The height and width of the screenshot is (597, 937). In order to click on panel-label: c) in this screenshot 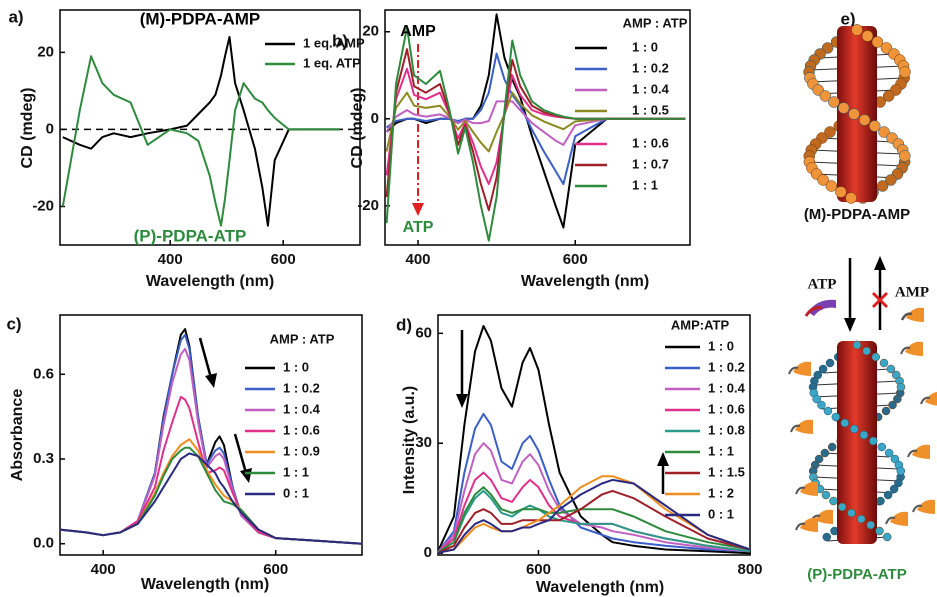, I will do `click(13, 323)`.